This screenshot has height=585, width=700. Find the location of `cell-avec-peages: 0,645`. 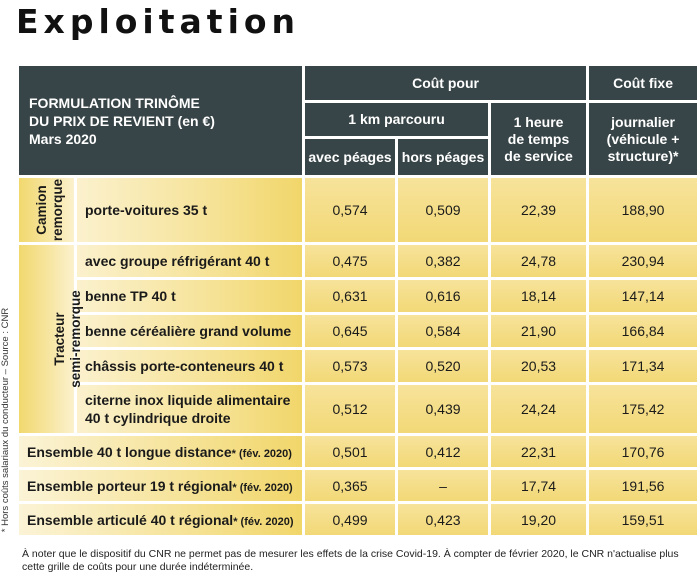

cell-avec-peages: 0,645 is located at coordinates (350, 331).